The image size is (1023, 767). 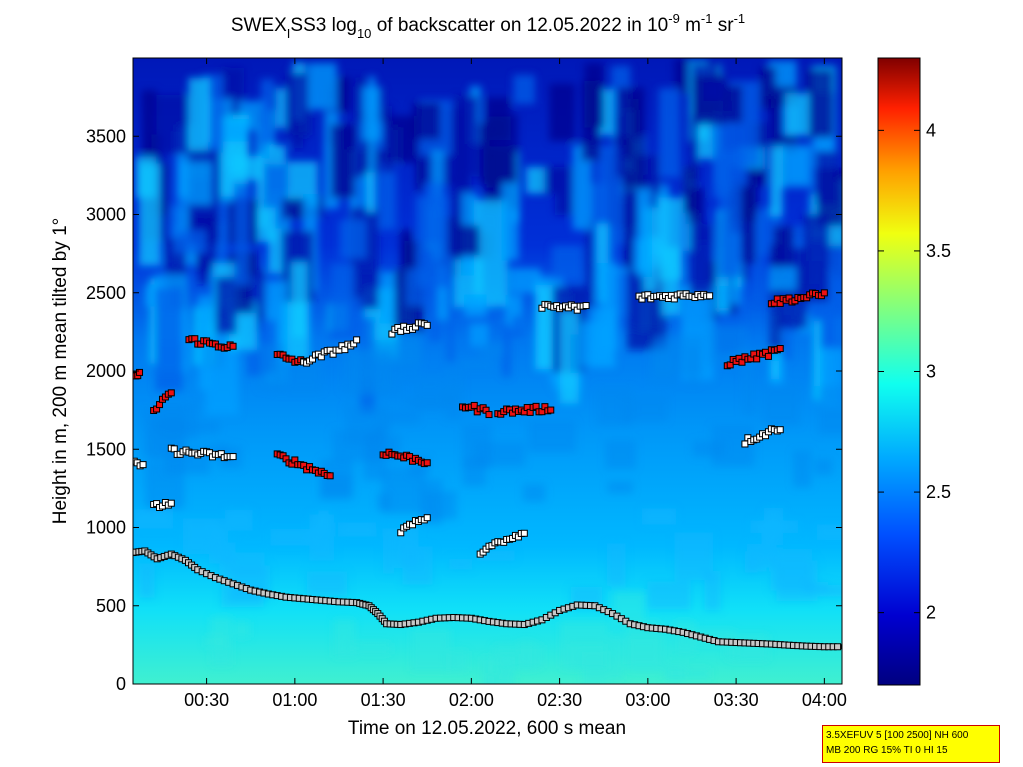 I want to click on x-tick-label: 01:00, so click(x=294, y=700).